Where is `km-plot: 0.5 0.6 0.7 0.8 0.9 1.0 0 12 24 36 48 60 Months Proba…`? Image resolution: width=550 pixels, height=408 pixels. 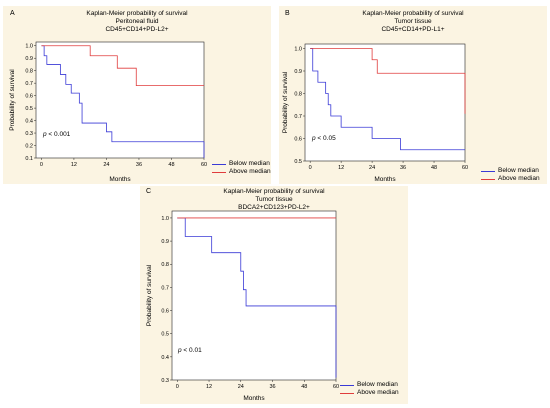
km-plot: 0.5 0.6 0.7 0.8 0.9 1.0 0 12 24 36 48 60 Months Proba… is located at coordinates (375, 113).